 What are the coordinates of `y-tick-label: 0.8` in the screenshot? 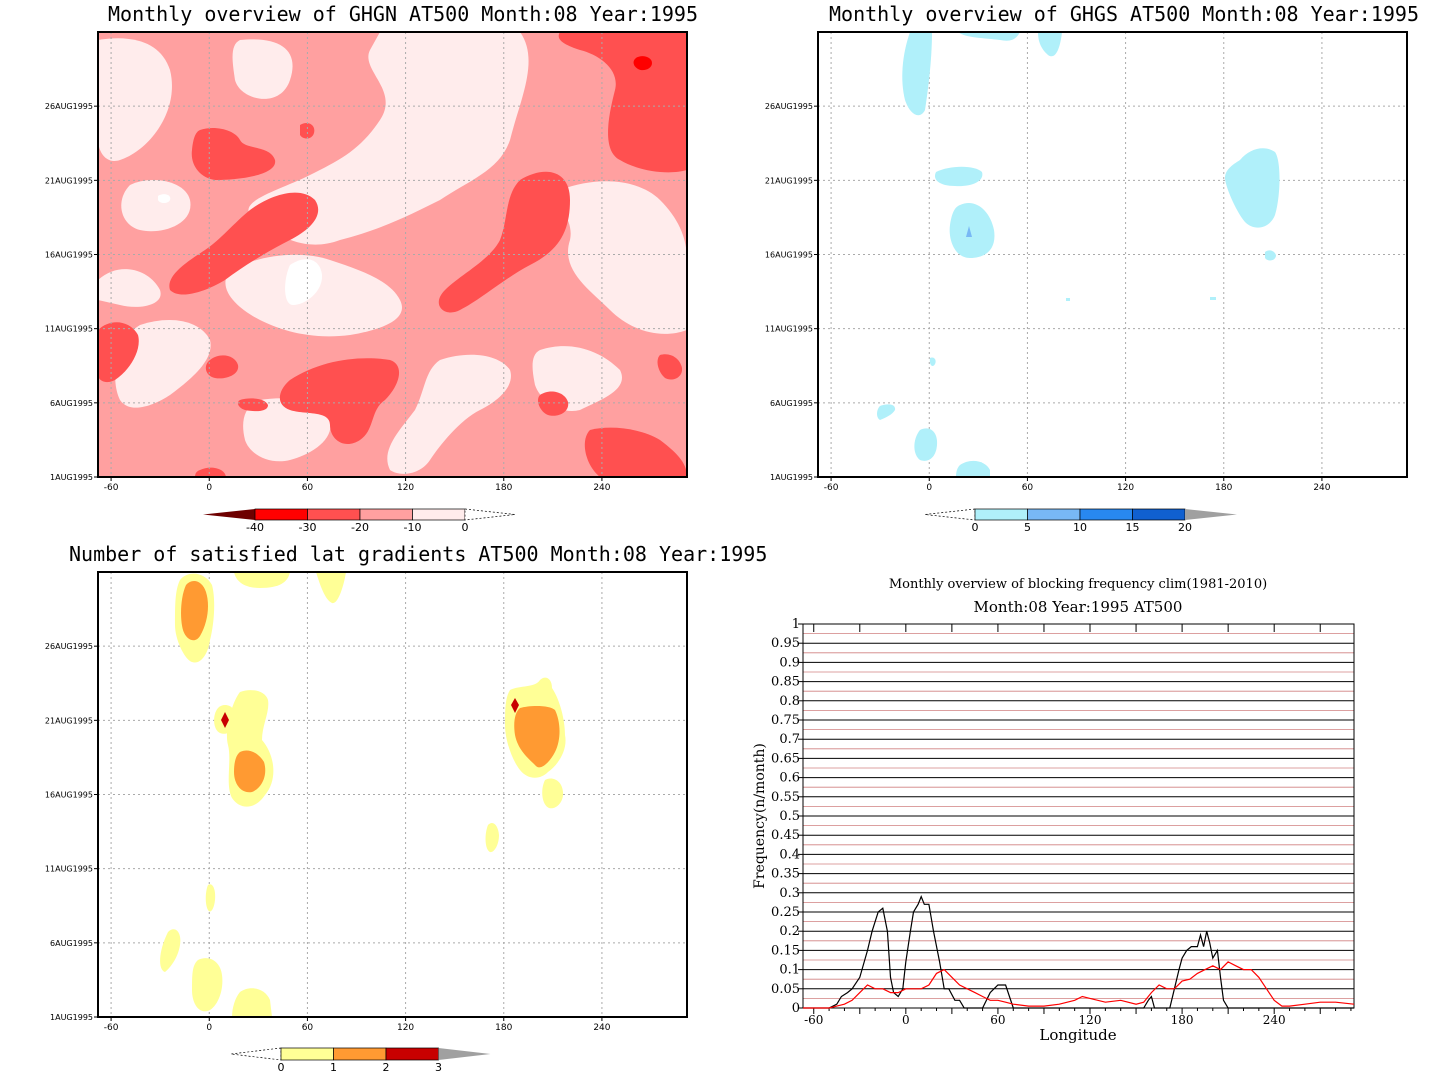 It's located at (789, 701).